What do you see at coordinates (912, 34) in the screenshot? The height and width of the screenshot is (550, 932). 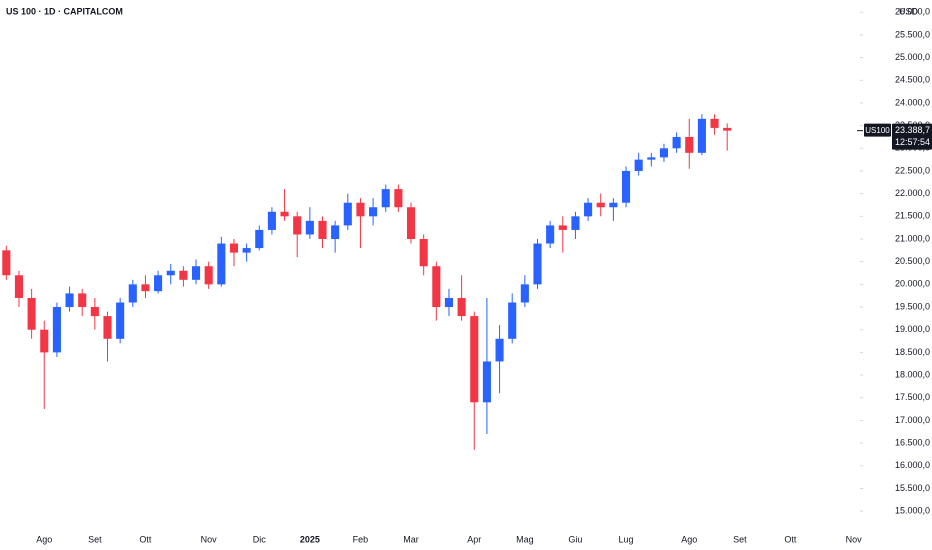 I see `y-tick-label: 25.500,0` at bounding box center [912, 34].